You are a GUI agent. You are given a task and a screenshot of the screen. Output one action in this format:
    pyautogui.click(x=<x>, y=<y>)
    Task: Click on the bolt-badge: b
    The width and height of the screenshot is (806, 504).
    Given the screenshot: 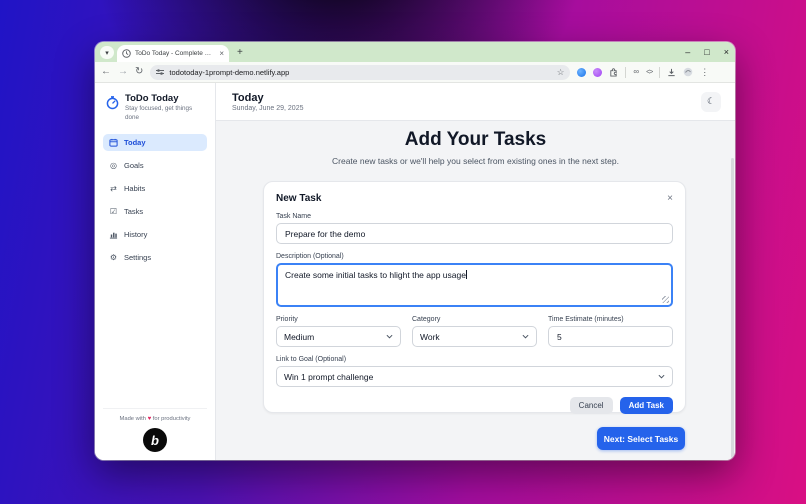 What is the action you would take?
    pyautogui.click(x=155, y=440)
    